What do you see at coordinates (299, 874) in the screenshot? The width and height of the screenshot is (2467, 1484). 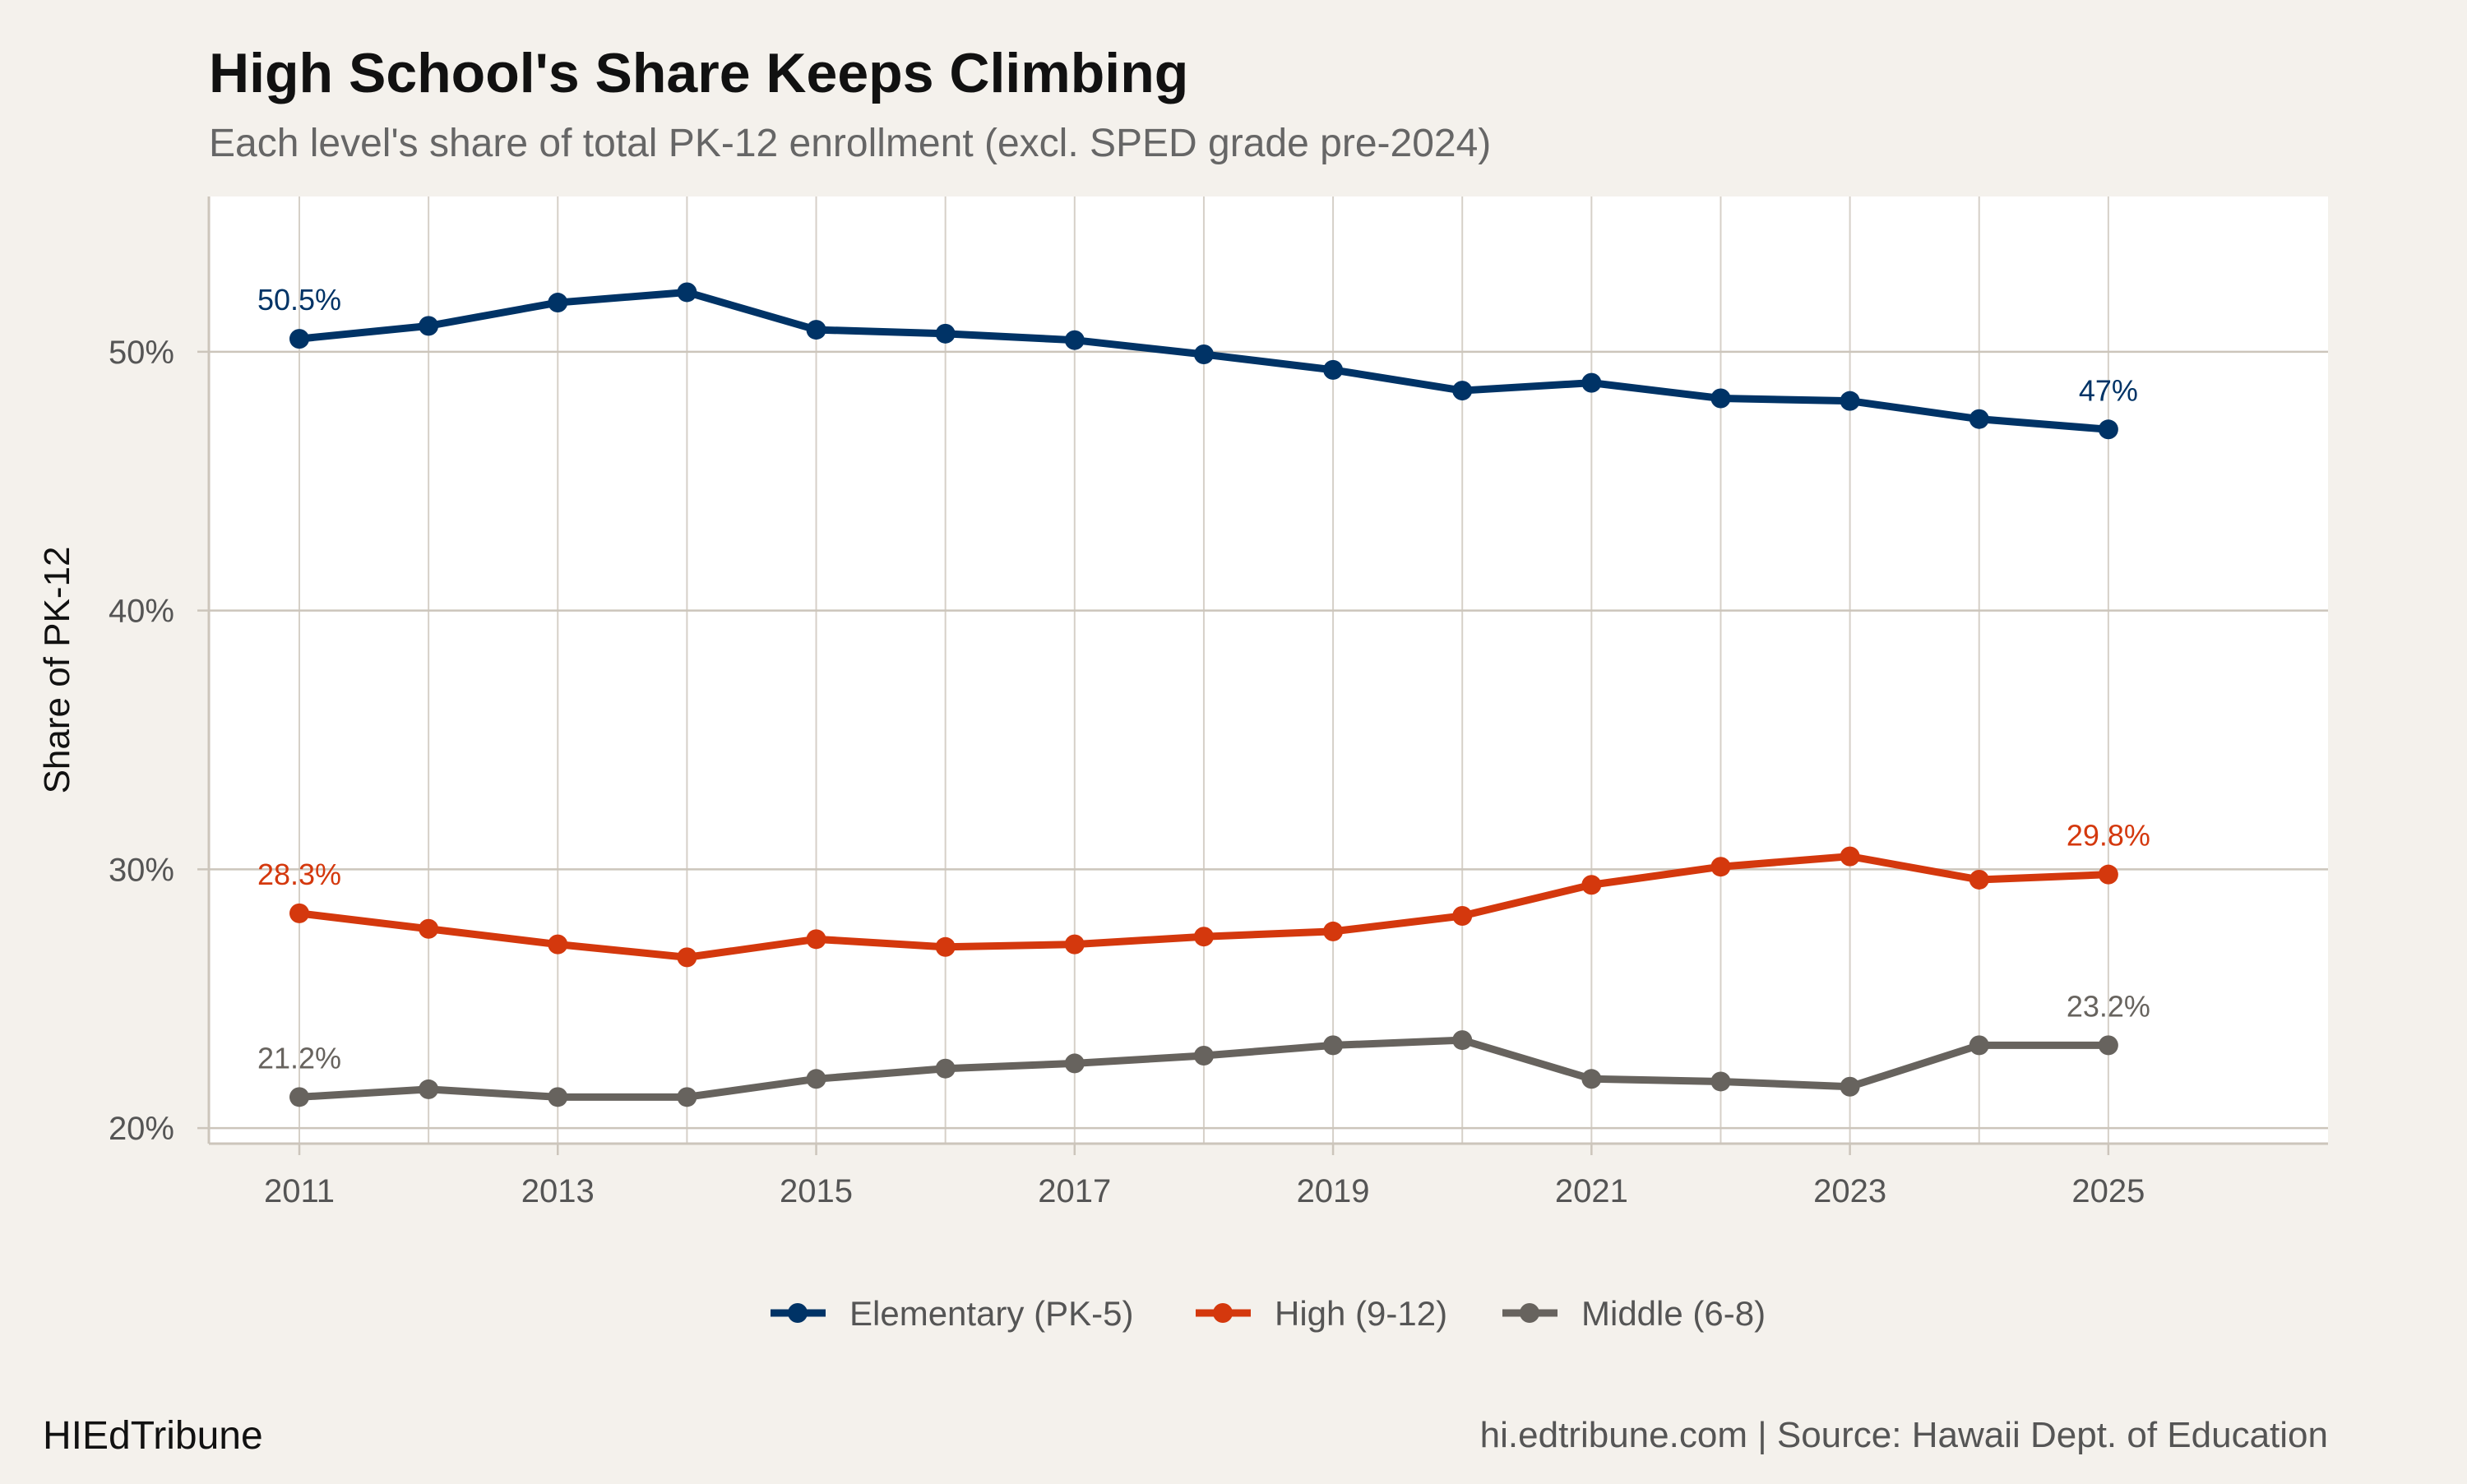 I see `data-label-first: 28.3%` at bounding box center [299, 874].